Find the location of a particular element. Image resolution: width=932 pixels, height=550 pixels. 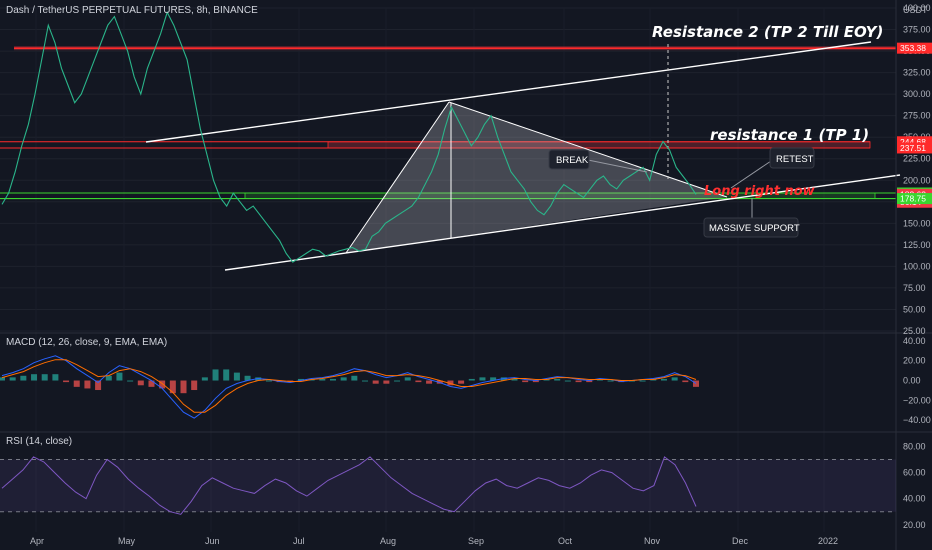

macd-signal-line is located at coordinates (349, 386).